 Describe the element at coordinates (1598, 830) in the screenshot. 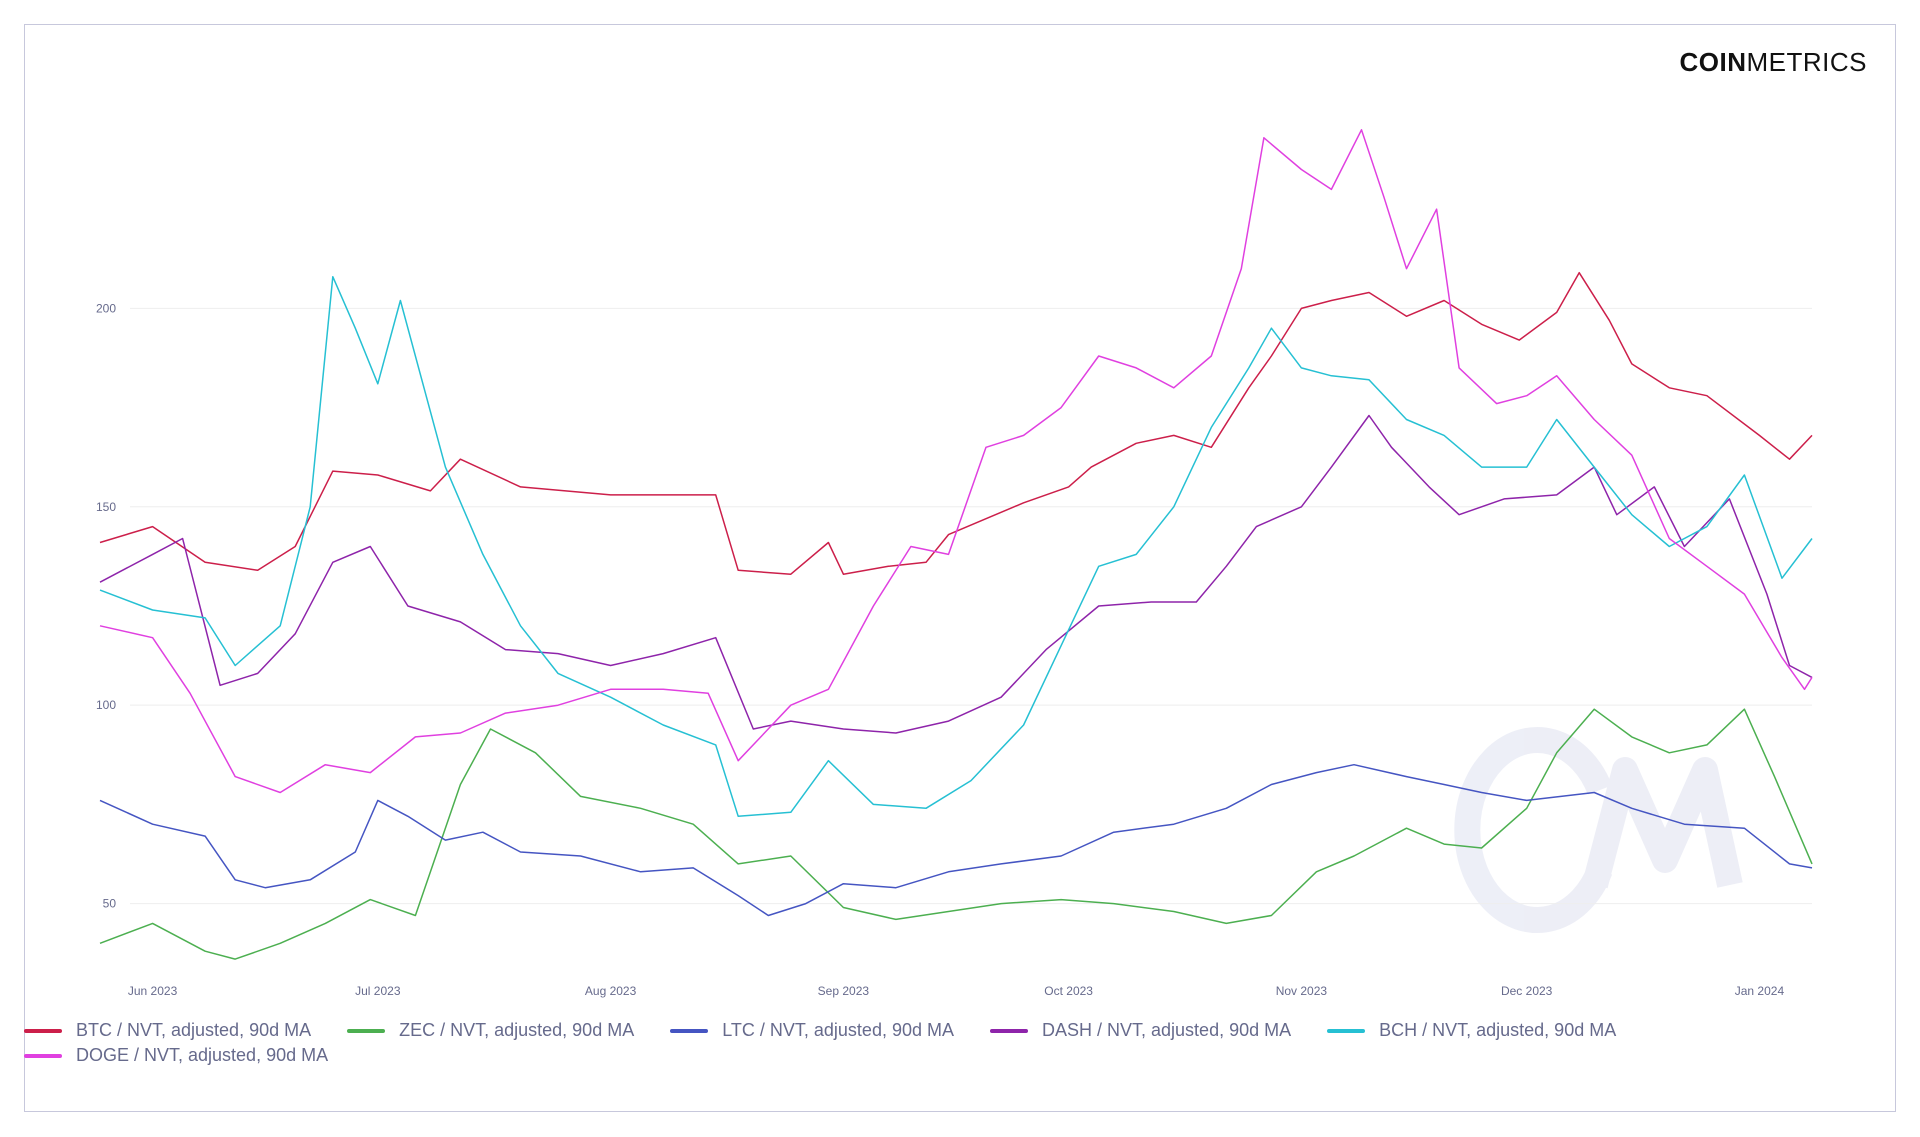

I see `watermark-logo` at that location.